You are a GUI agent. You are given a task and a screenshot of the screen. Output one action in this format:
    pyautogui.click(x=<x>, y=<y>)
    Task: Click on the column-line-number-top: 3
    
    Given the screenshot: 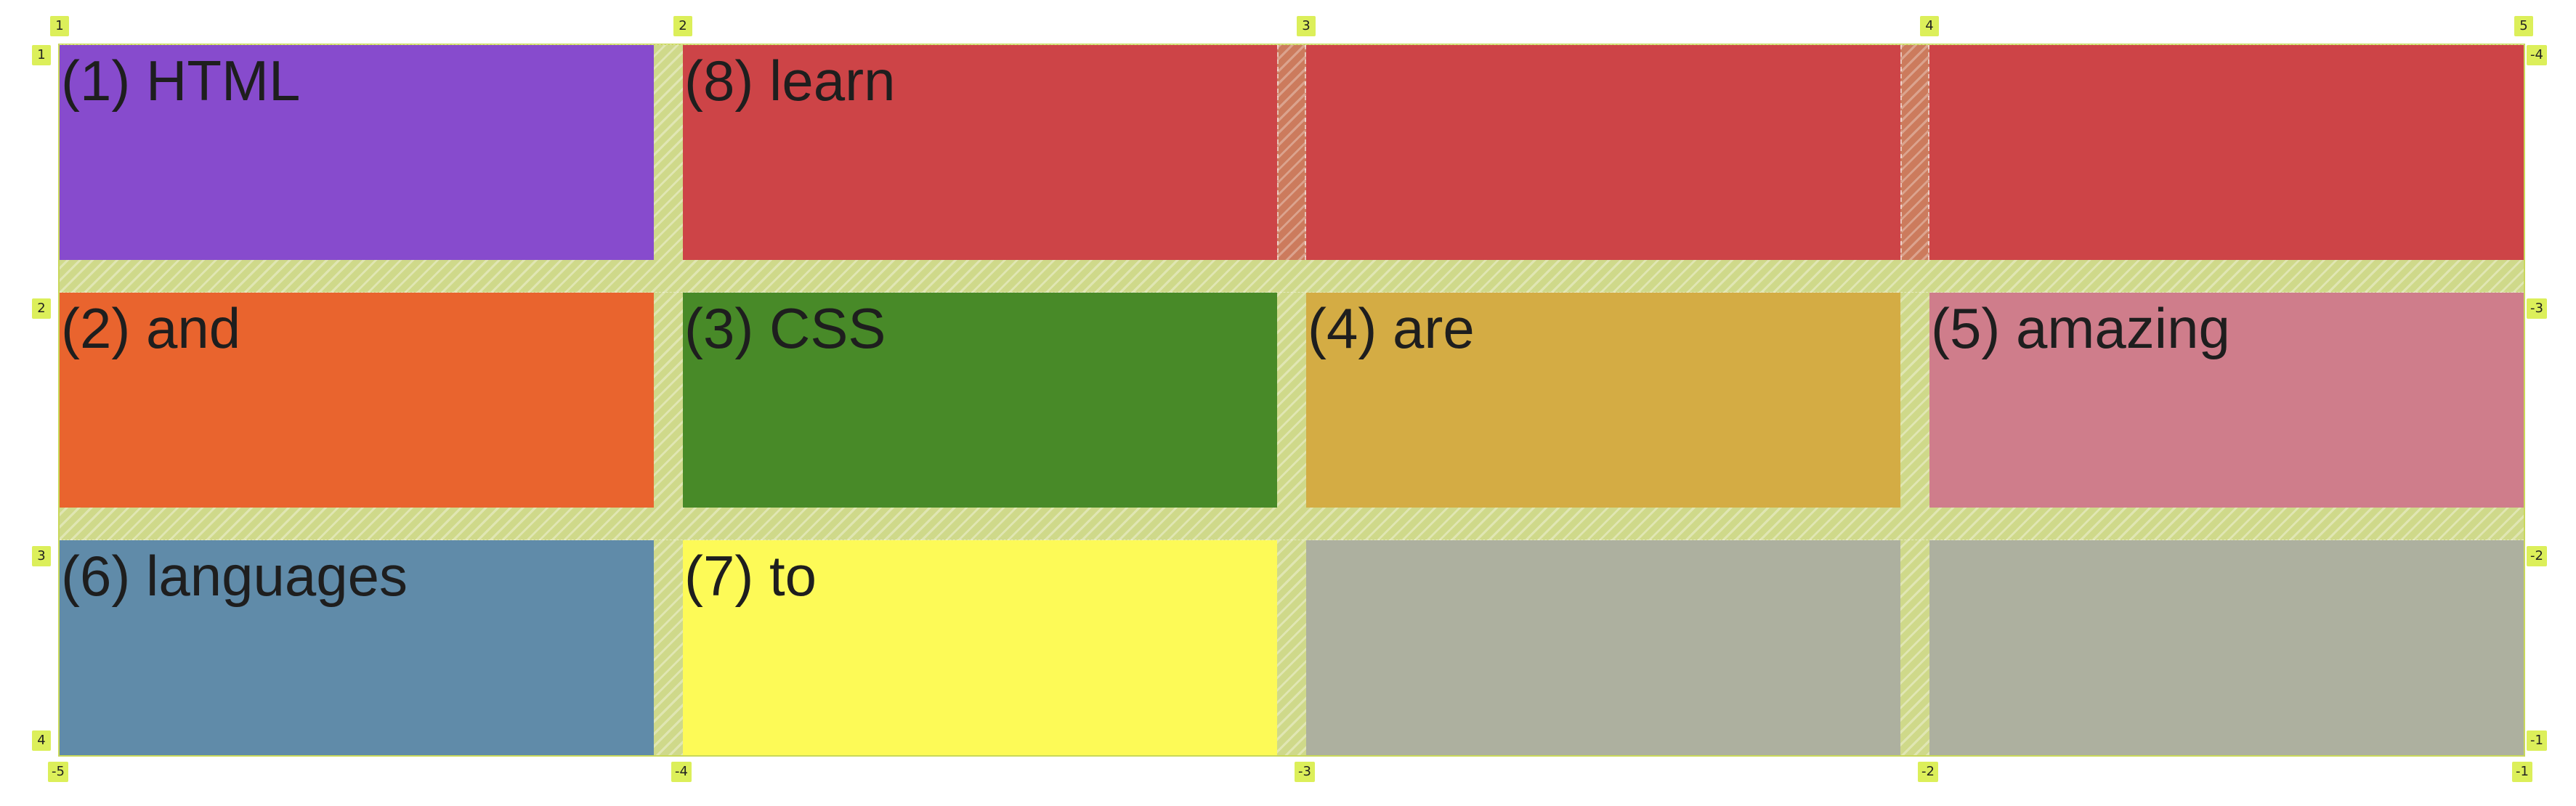 What is the action you would take?
    pyautogui.click(x=1306, y=26)
    